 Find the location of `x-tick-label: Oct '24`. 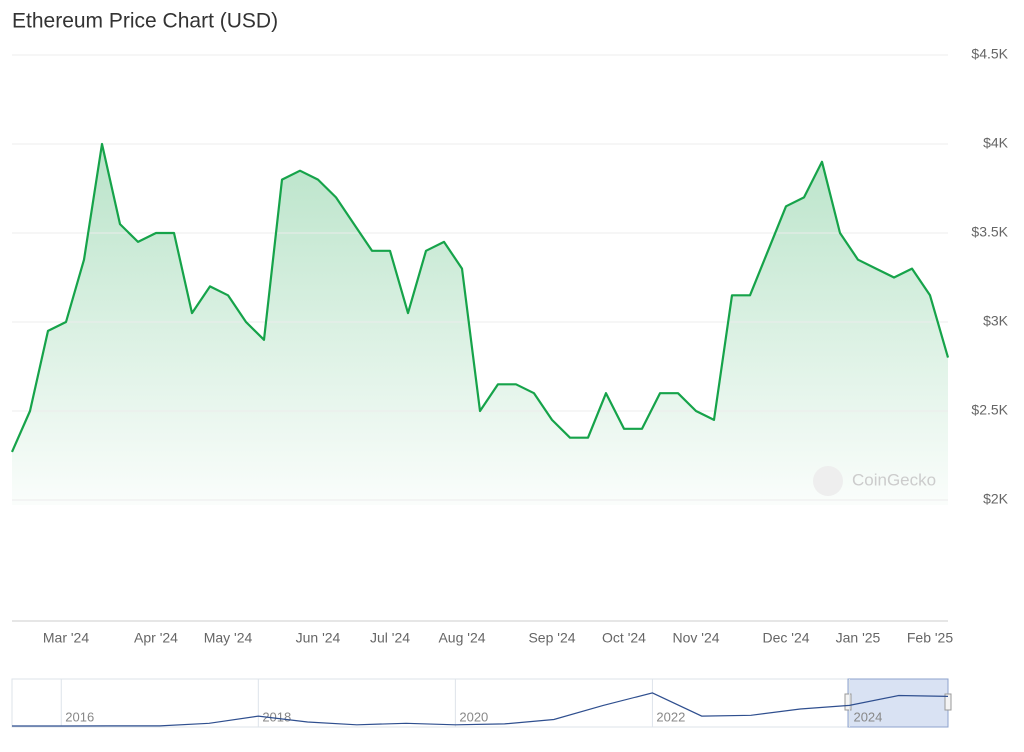

x-tick-label: Oct '24 is located at coordinates (624, 638).